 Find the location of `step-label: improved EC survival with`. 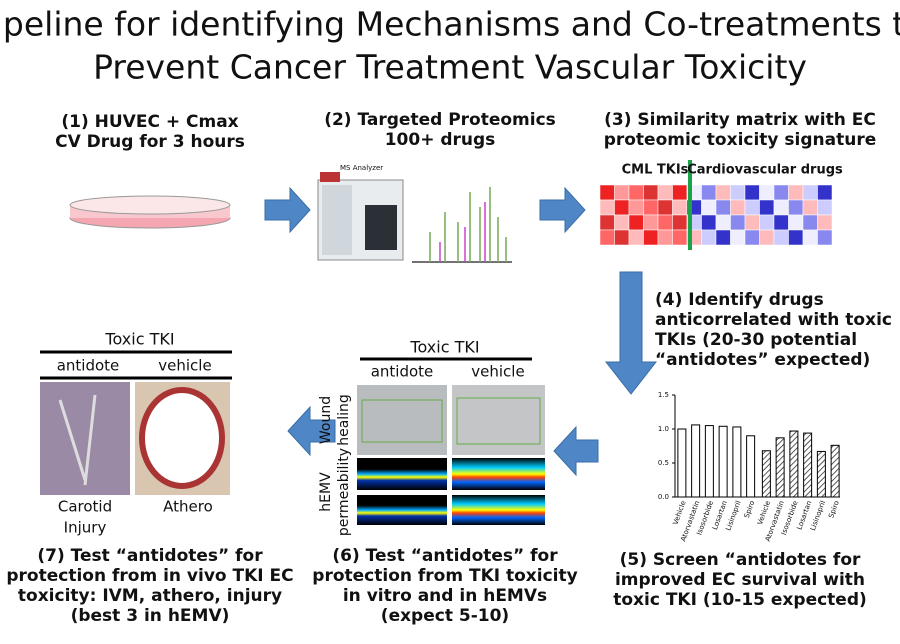

step-label: improved EC survival with is located at coordinates (740, 580).